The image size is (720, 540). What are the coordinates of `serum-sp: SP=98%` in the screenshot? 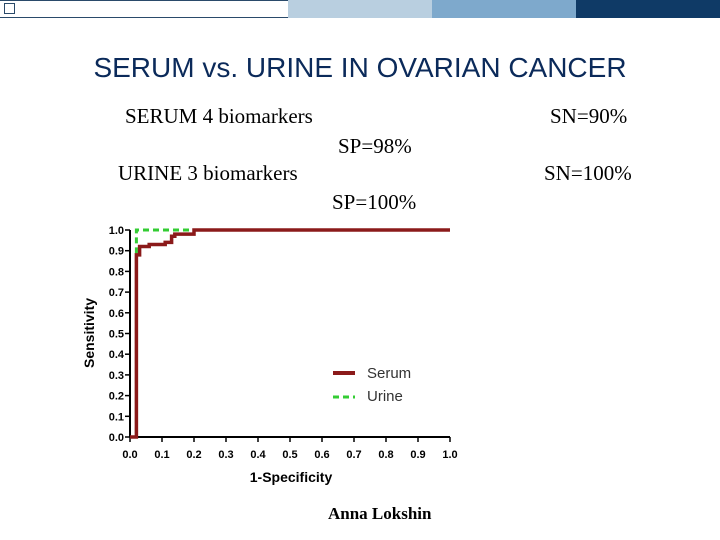 It's located at (375, 146).